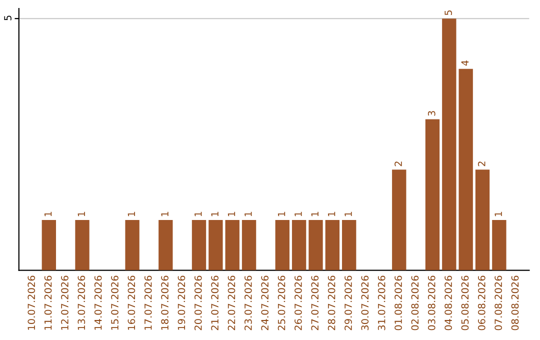 Image resolution: width=540 pixels, height=340 pixels. I want to click on x-tick-label: 03.08.2026, so click(432, 303).